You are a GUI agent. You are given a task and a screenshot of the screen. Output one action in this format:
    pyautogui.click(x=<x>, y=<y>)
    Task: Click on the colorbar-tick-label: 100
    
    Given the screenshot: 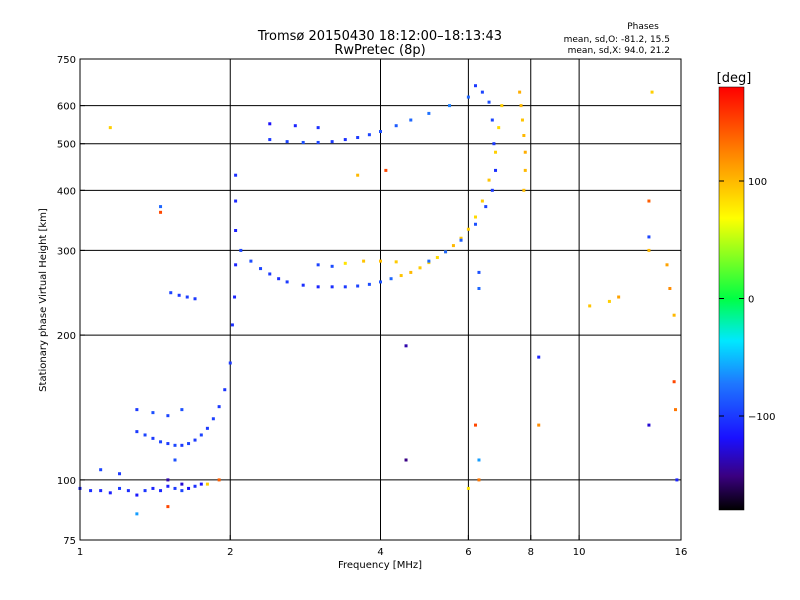 What is the action you would take?
    pyautogui.click(x=757, y=182)
    